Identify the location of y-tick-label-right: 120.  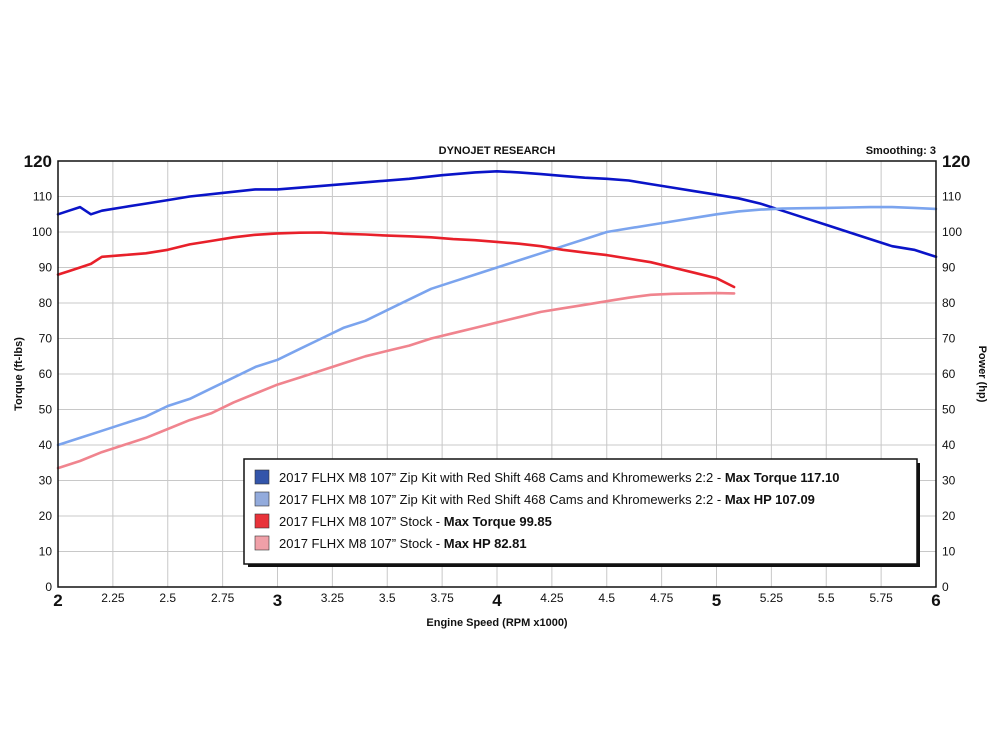
(956, 161).